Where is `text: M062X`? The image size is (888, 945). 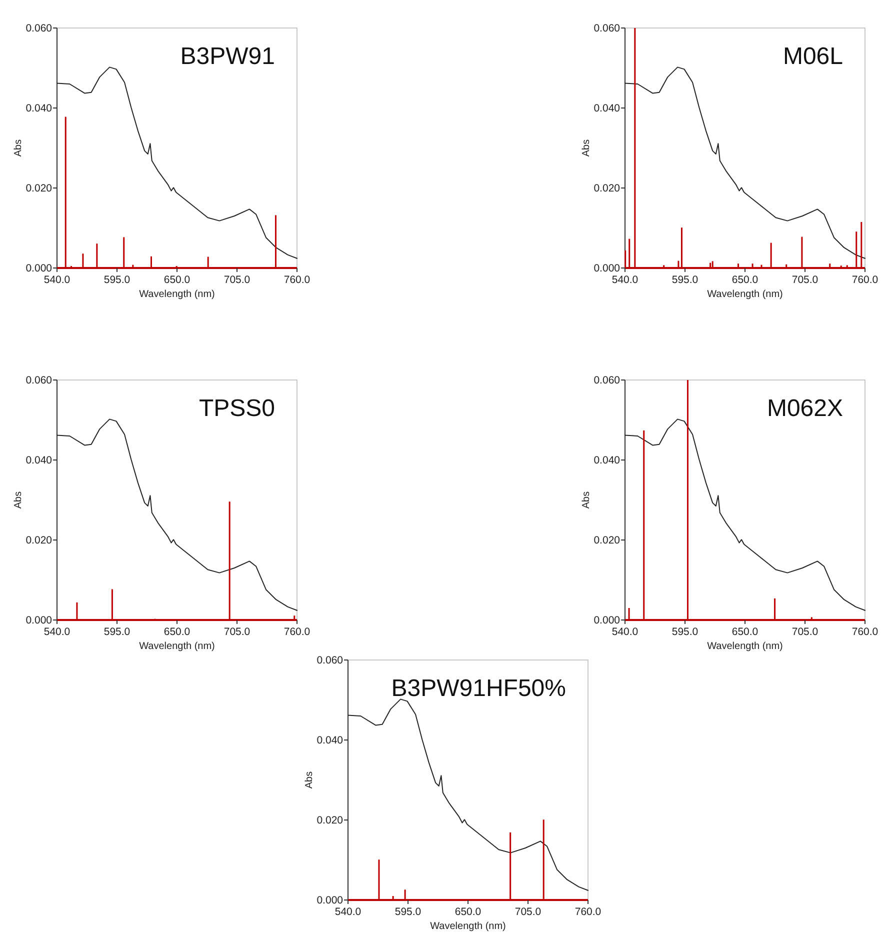 text: M062X is located at coordinates (804, 408).